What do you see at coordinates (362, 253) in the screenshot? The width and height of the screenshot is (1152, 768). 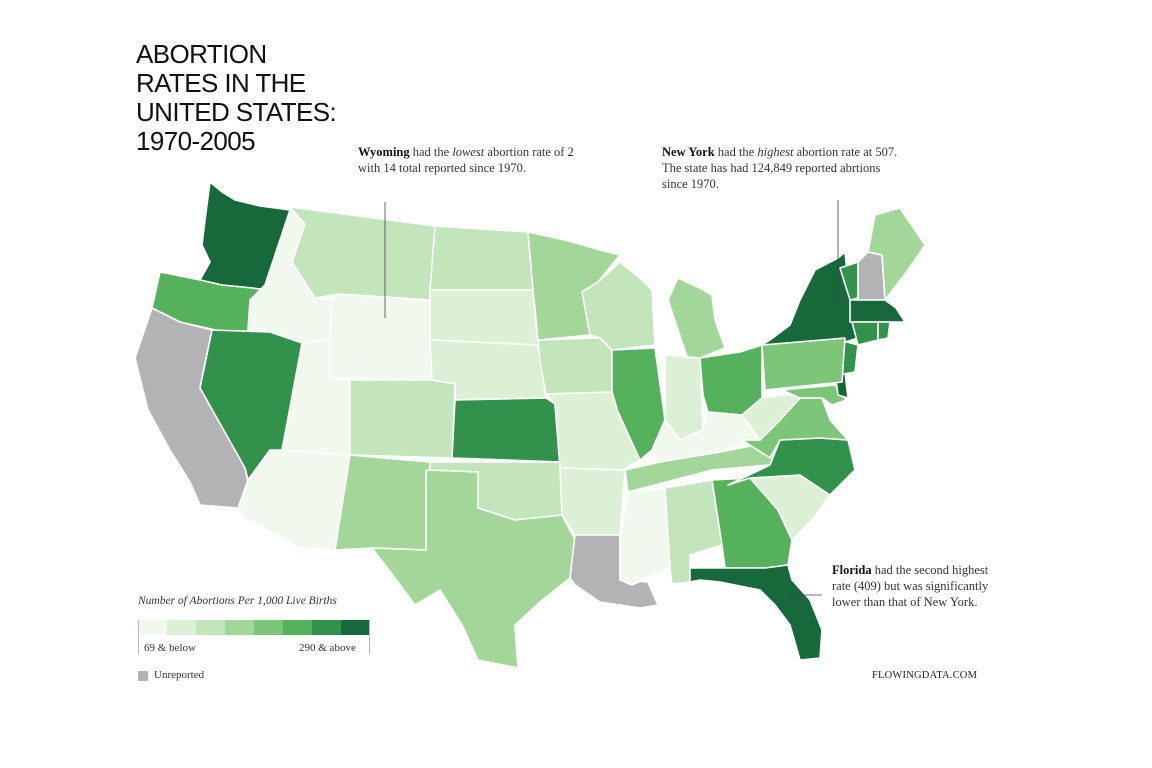 I see `state-montana` at bounding box center [362, 253].